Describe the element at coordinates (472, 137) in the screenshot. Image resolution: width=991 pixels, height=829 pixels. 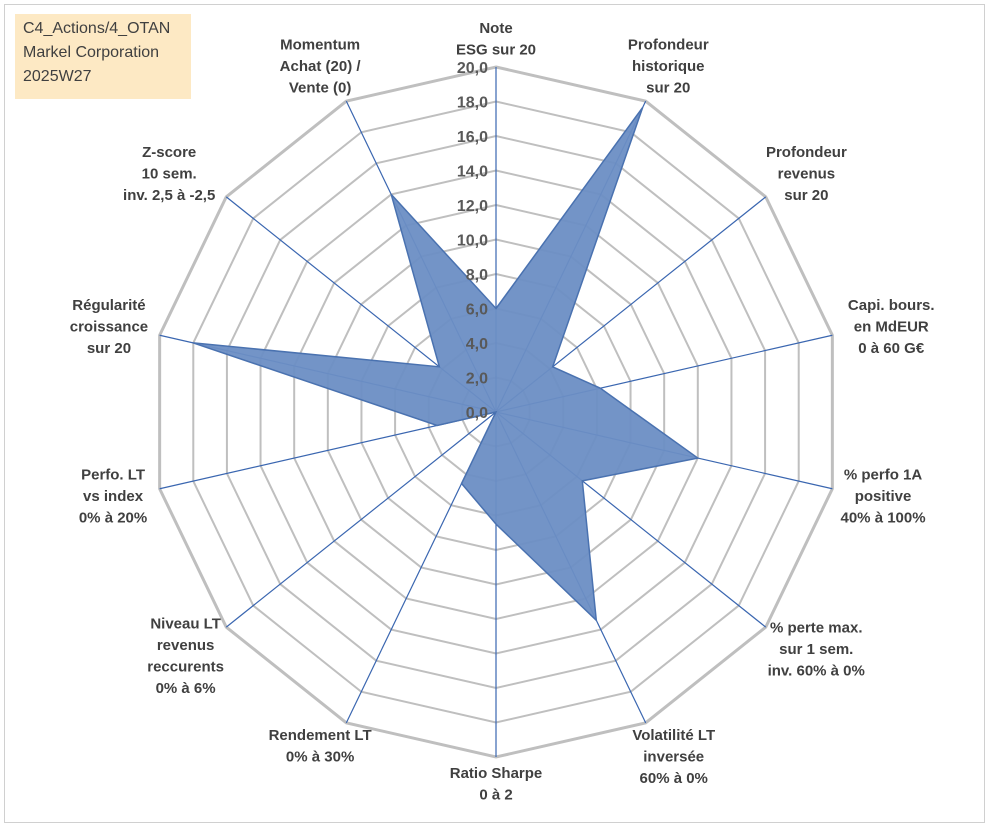
I see `tick-label: 16,0` at that location.